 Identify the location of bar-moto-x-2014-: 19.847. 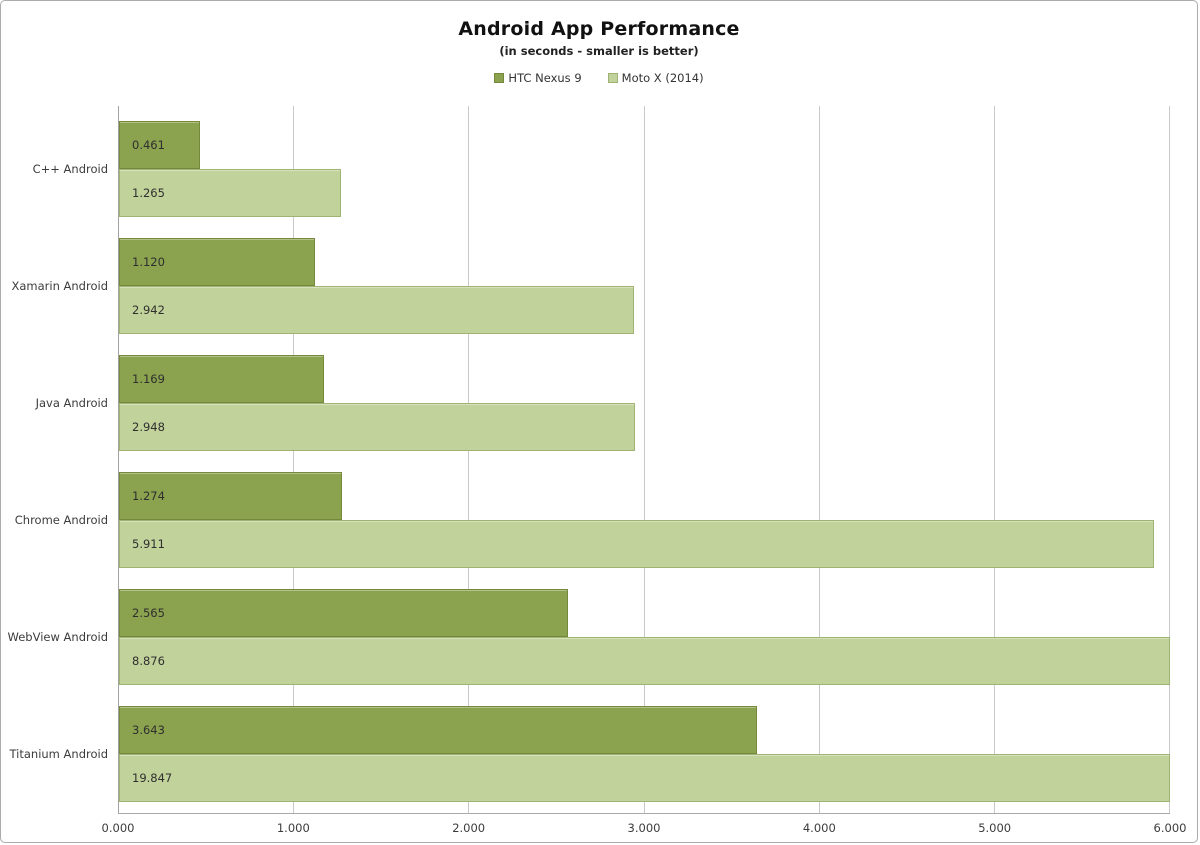
(644, 778).